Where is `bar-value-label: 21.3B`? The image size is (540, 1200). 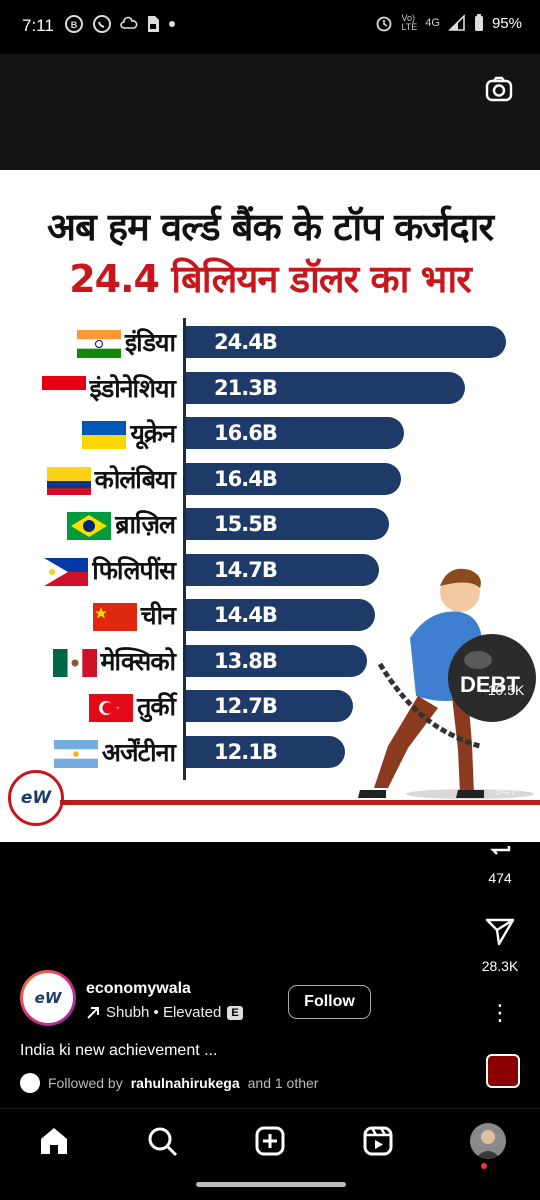
bar-value-label: 21.3B is located at coordinates (246, 387).